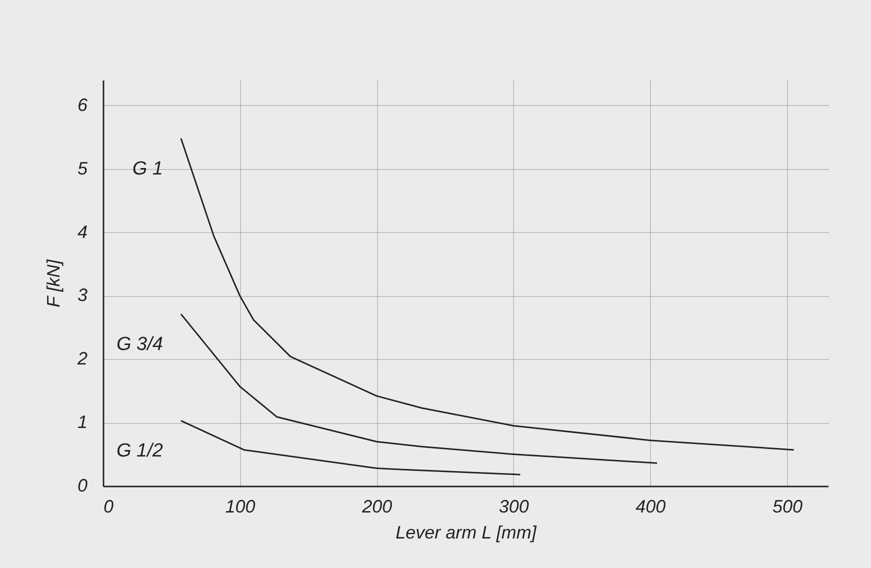 This screenshot has height=568, width=871. Describe the element at coordinates (82, 168) in the screenshot. I see `y-tick-label: 5` at that location.